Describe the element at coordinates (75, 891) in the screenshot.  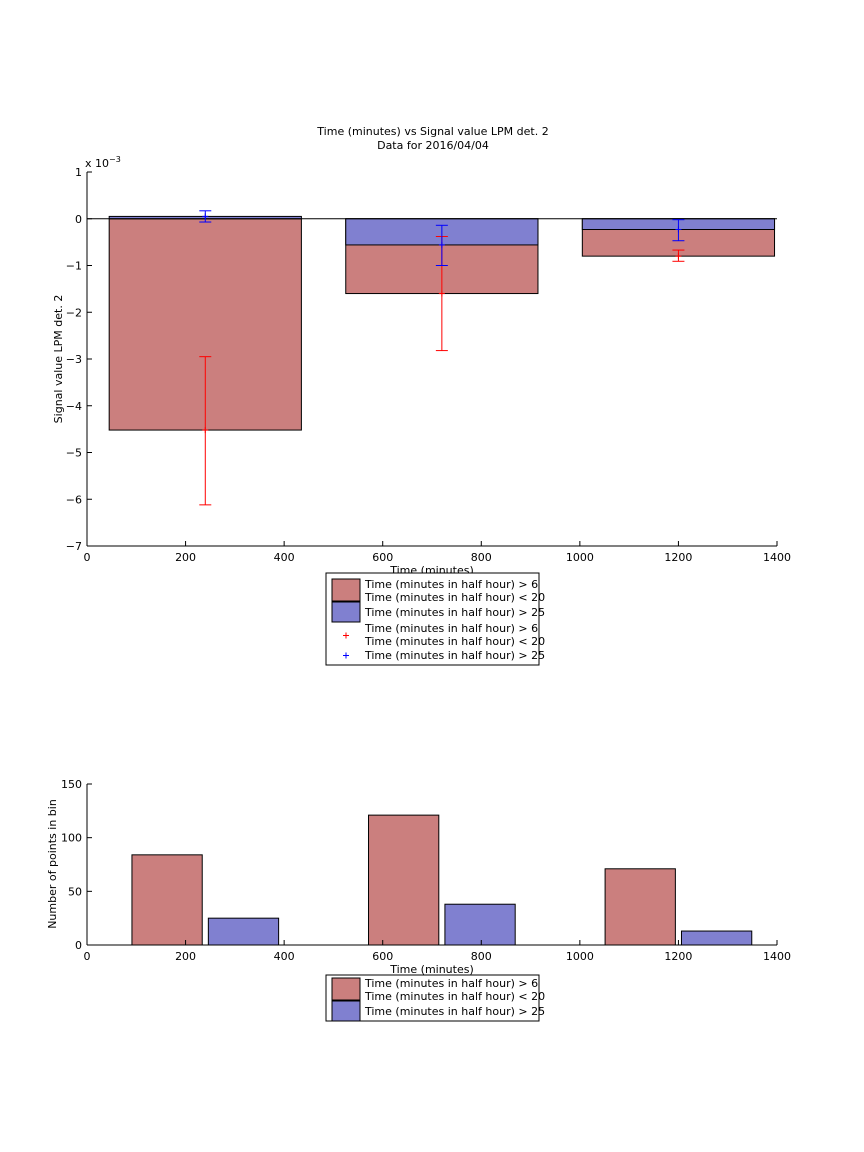
I see `y-tick-label: 50` at that location.